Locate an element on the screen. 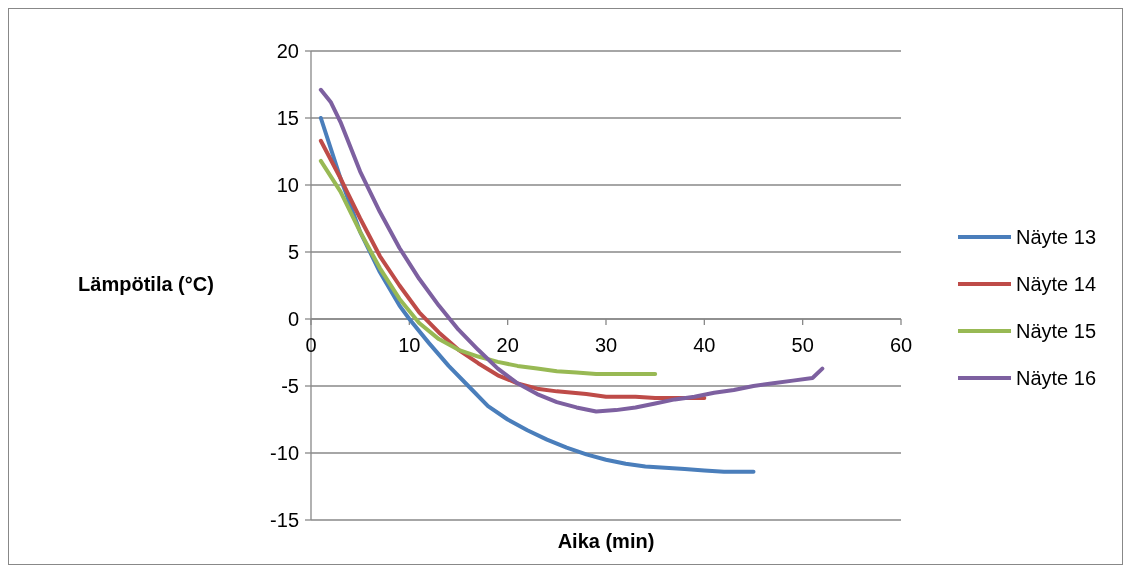 The image size is (1131, 573). y-axis-title: Lämpötila (°C) is located at coordinates (146, 284).